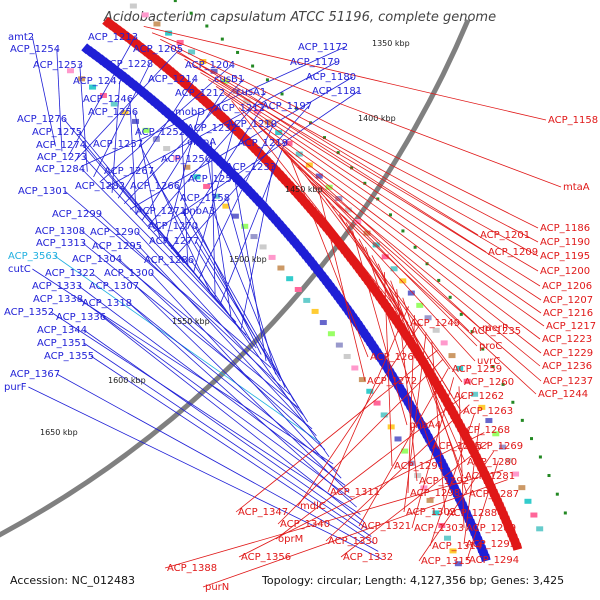  What do you see at coordinates (100, 186) in the screenshot?
I see `gene-label-forward: ACP_1282` at bounding box center [100, 186].